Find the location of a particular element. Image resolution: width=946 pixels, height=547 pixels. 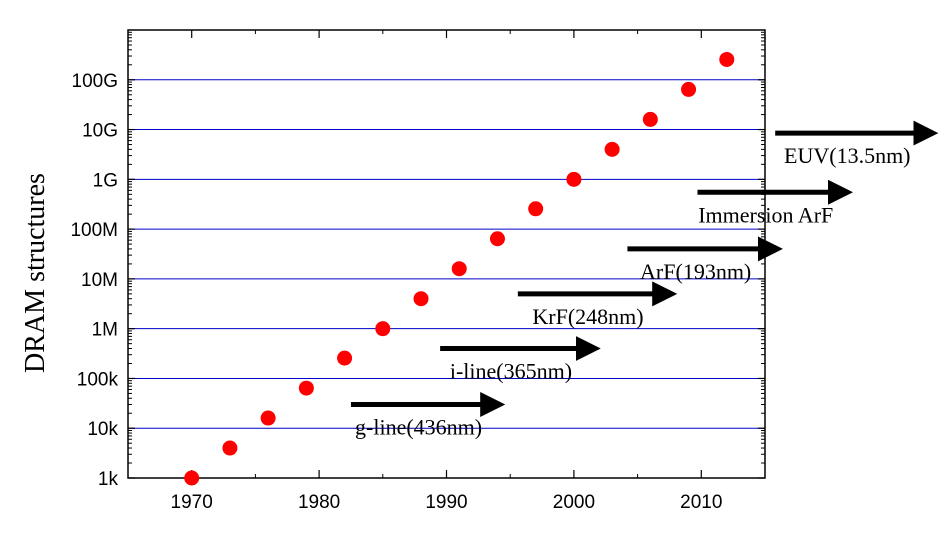

y-tick-label: 100k is located at coordinates (98, 379).